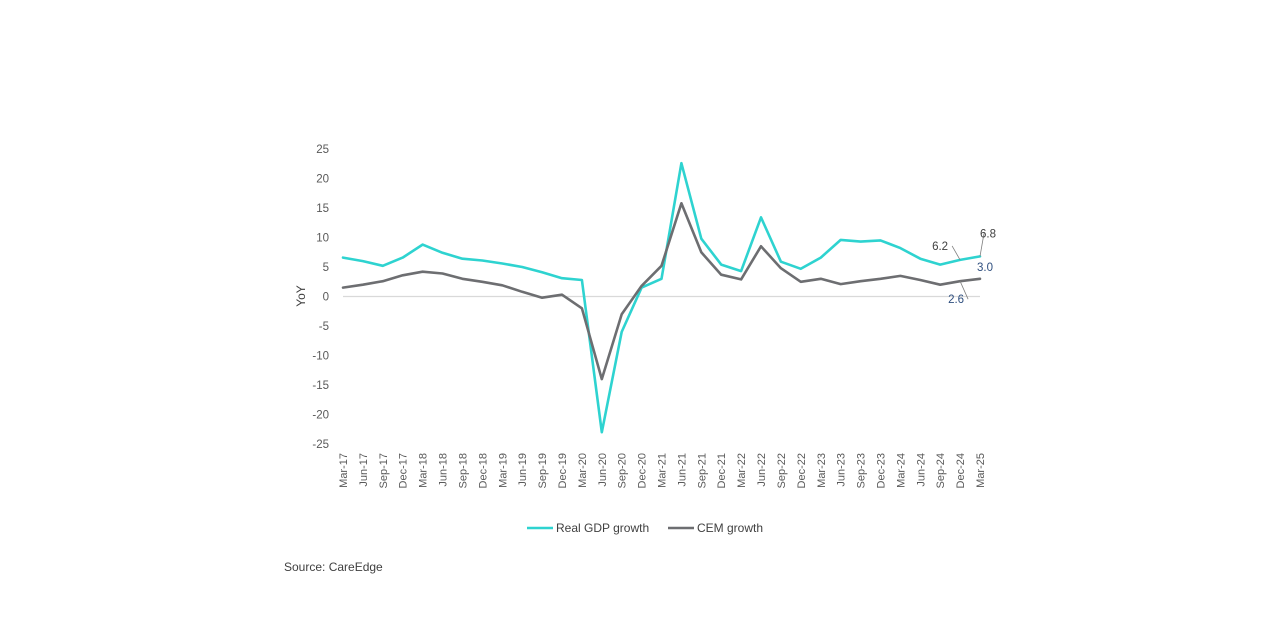  I want to click on legend-label-real-gdp-growth: Real GDP growth, so click(602, 528).